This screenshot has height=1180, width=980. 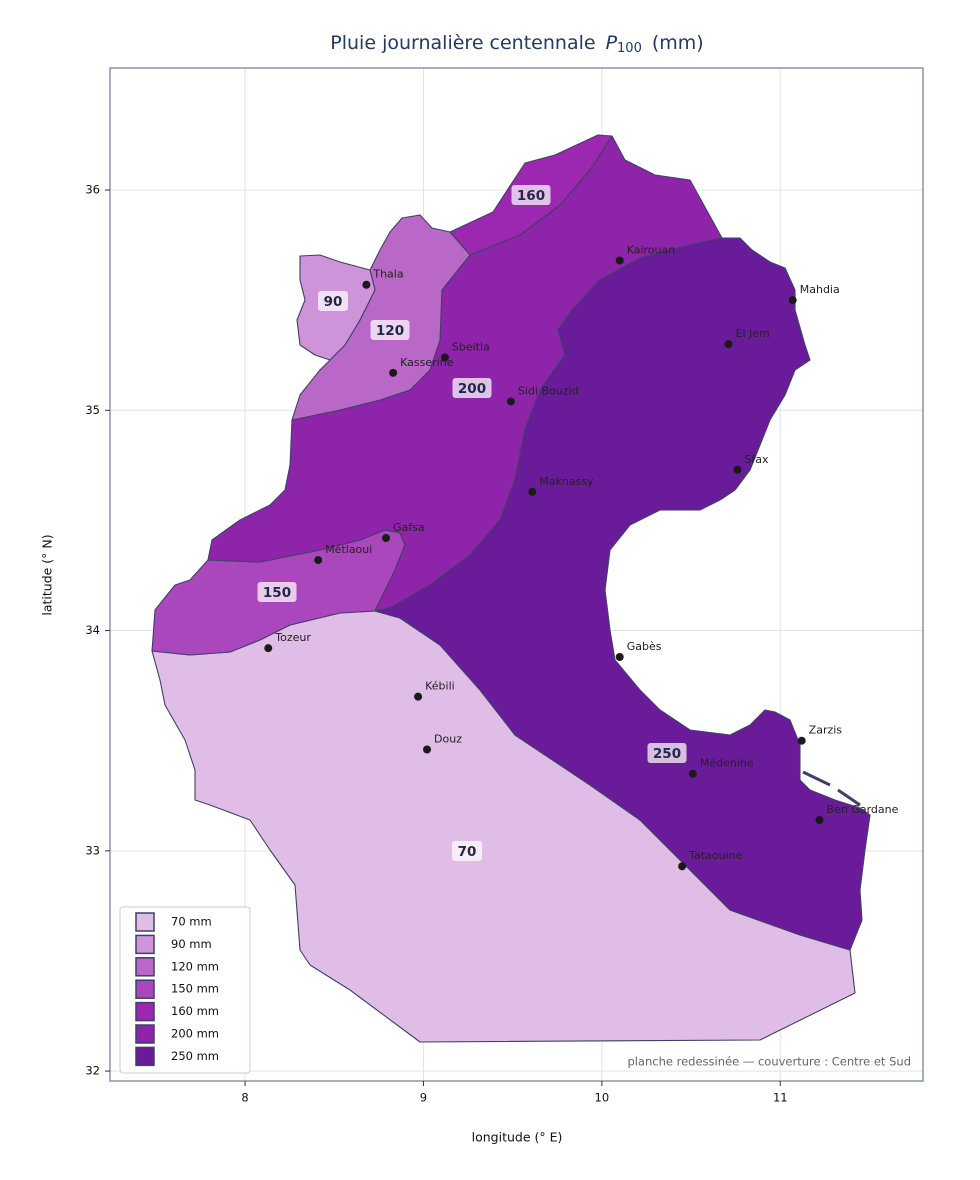 What do you see at coordinates (471, 346) in the screenshot?
I see `city-label: Sbeitla` at bounding box center [471, 346].